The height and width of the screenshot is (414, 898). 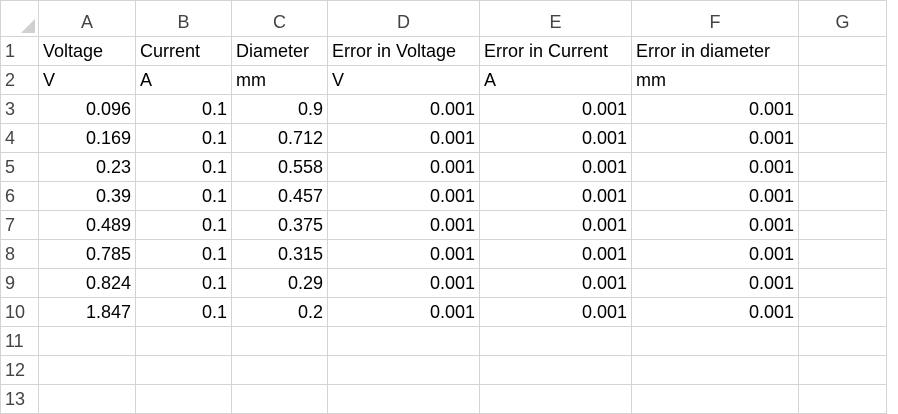 I want to click on row-header: 11, so click(x=19, y=341).